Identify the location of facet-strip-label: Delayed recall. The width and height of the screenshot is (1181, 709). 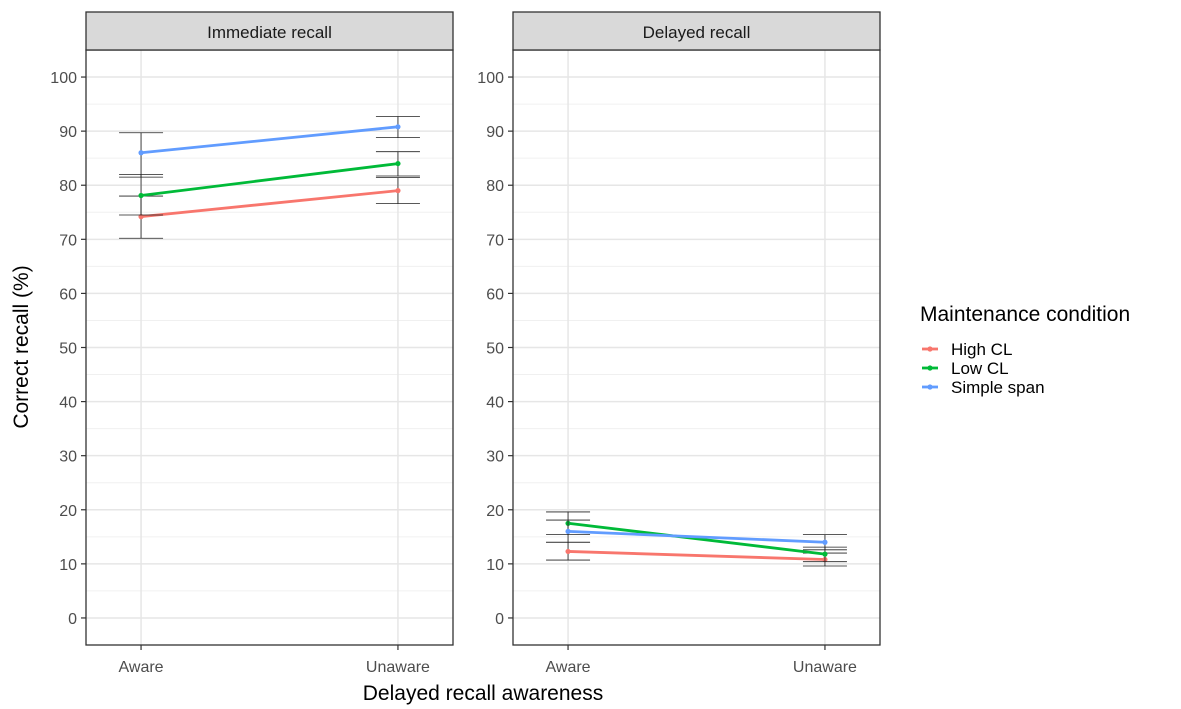
(697, 32).